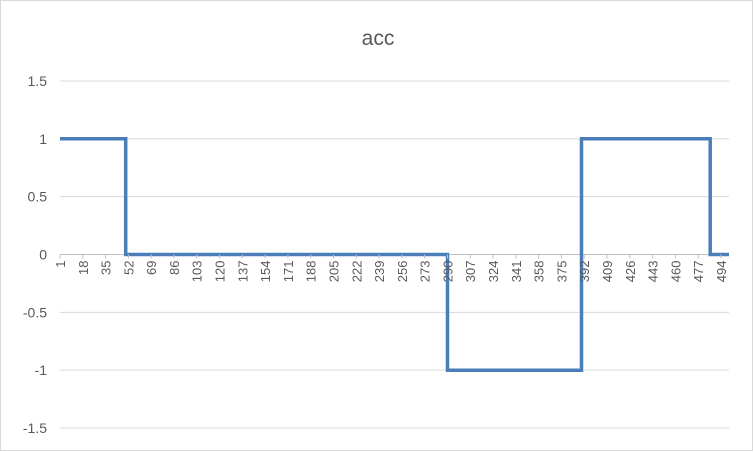 This screenshot has width=753, height=452. What do you see at coordinates (378, 38) in the screenshot?
I see `chart-title: acc` at bounding box center [378, 38].